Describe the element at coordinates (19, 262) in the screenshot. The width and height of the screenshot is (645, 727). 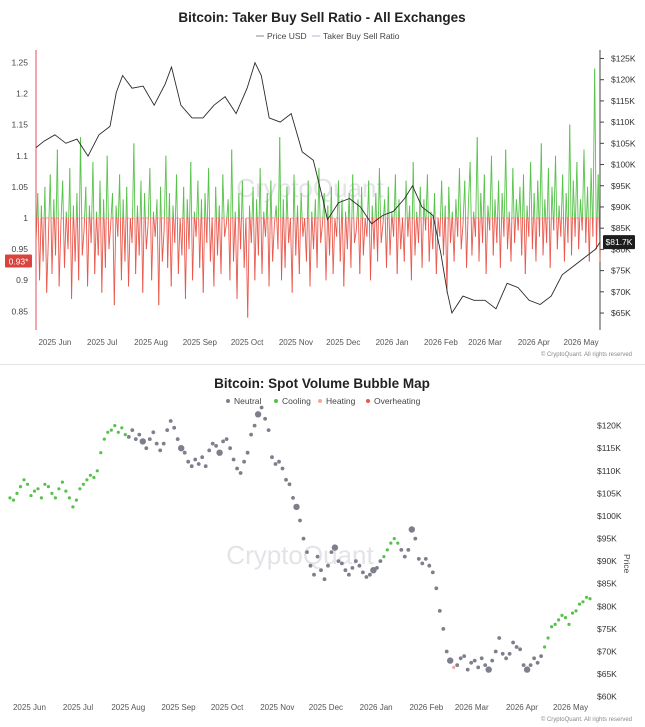
I see `last-ratio-label: 0.93*` at that location.